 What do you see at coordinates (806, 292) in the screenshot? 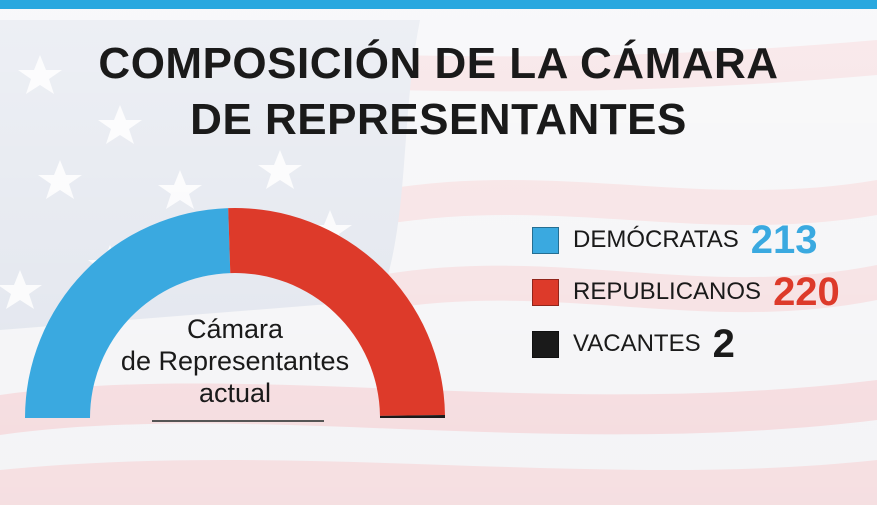
I see `legend-value-republicans: 220` at bounding box center [806, 292].